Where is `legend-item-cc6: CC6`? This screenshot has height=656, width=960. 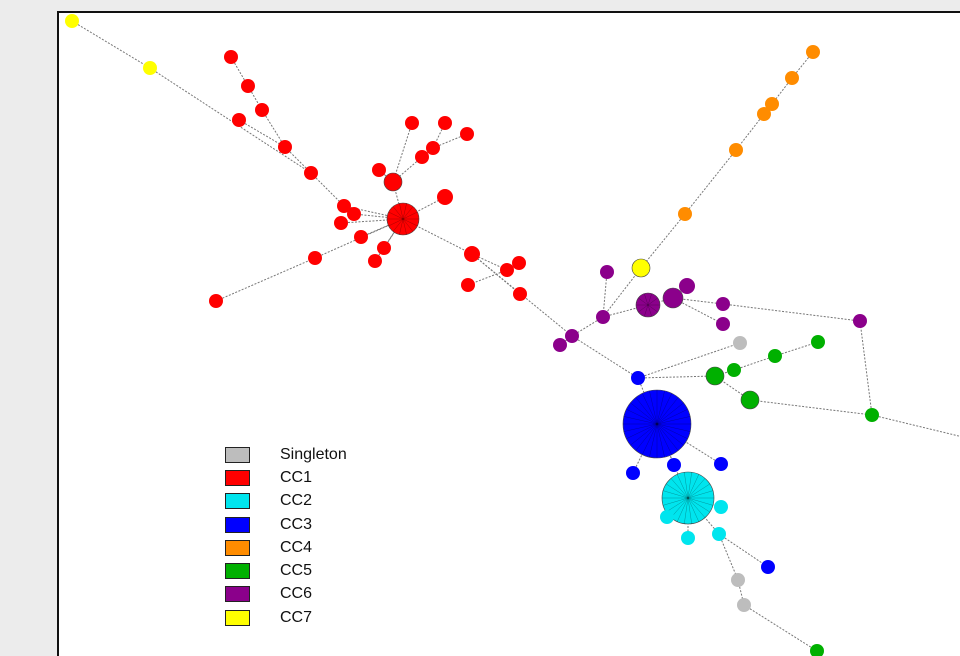 legend-item-cc6: CC6 is located at coordinates (286, 594).